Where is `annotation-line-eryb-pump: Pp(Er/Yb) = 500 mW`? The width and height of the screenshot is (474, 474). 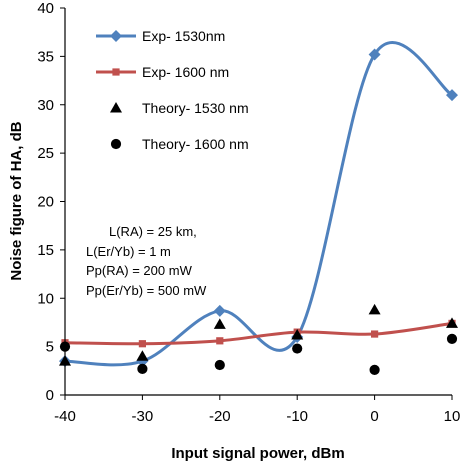 annotation-line-eryb-pump: Pp(Er/Yb) = 500 mW is located at coordinates (146, 290).